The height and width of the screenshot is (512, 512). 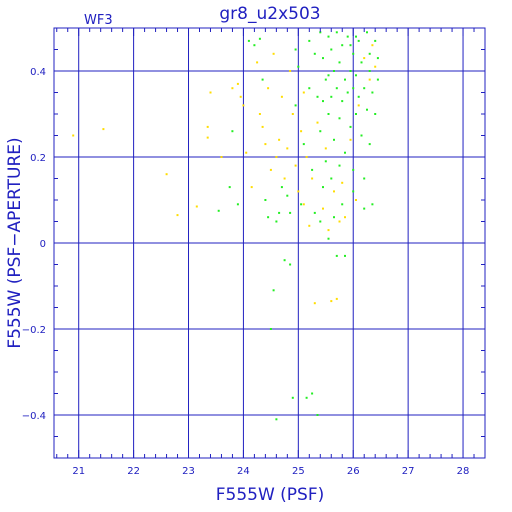 I want to click on x-tick-label: 23, so click(x=188, y=471).